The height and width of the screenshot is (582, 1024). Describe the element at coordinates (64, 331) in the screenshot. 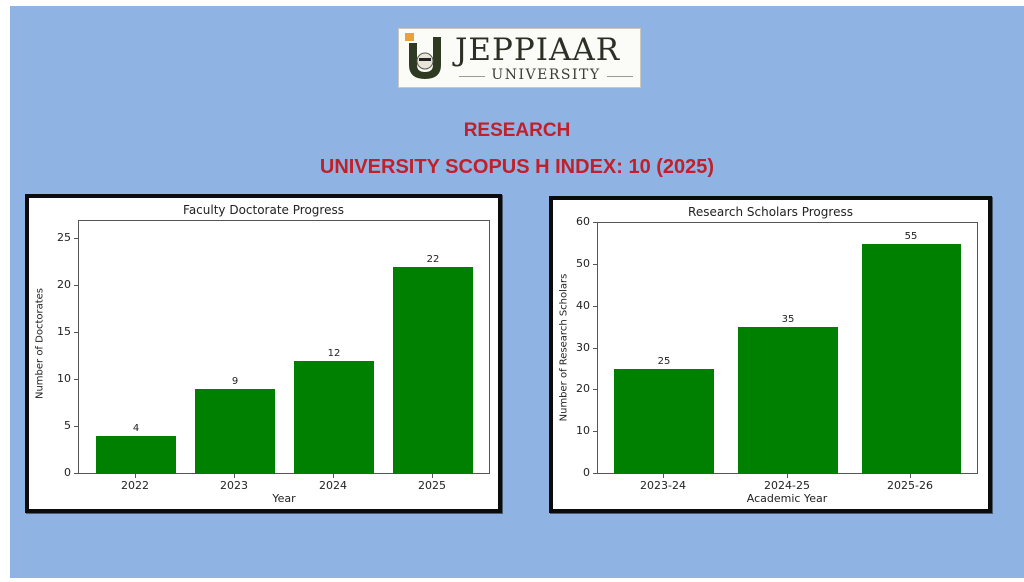

I see `y-tick-label: 15` at that location.